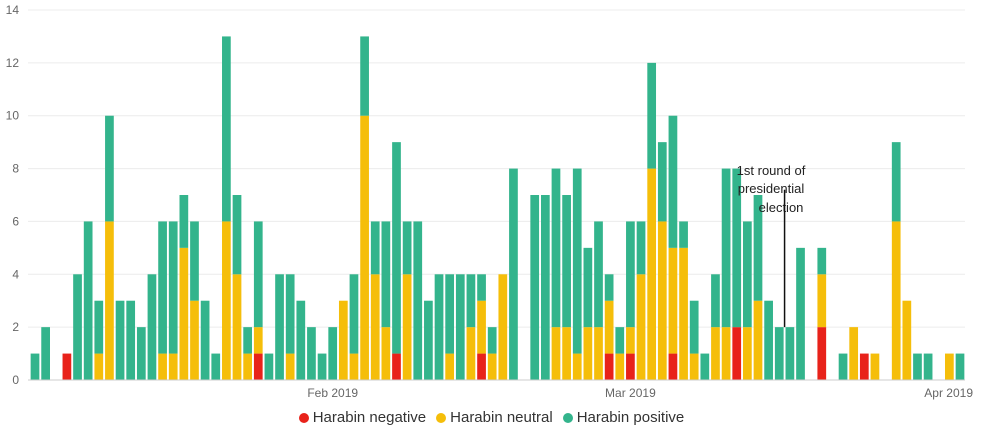 The height and width of the screenshot is (432, 983). Describe the element at coordinates (494, 417) in the screenshot. I see `legend-item-neutral: Harabin neutral` at that location.